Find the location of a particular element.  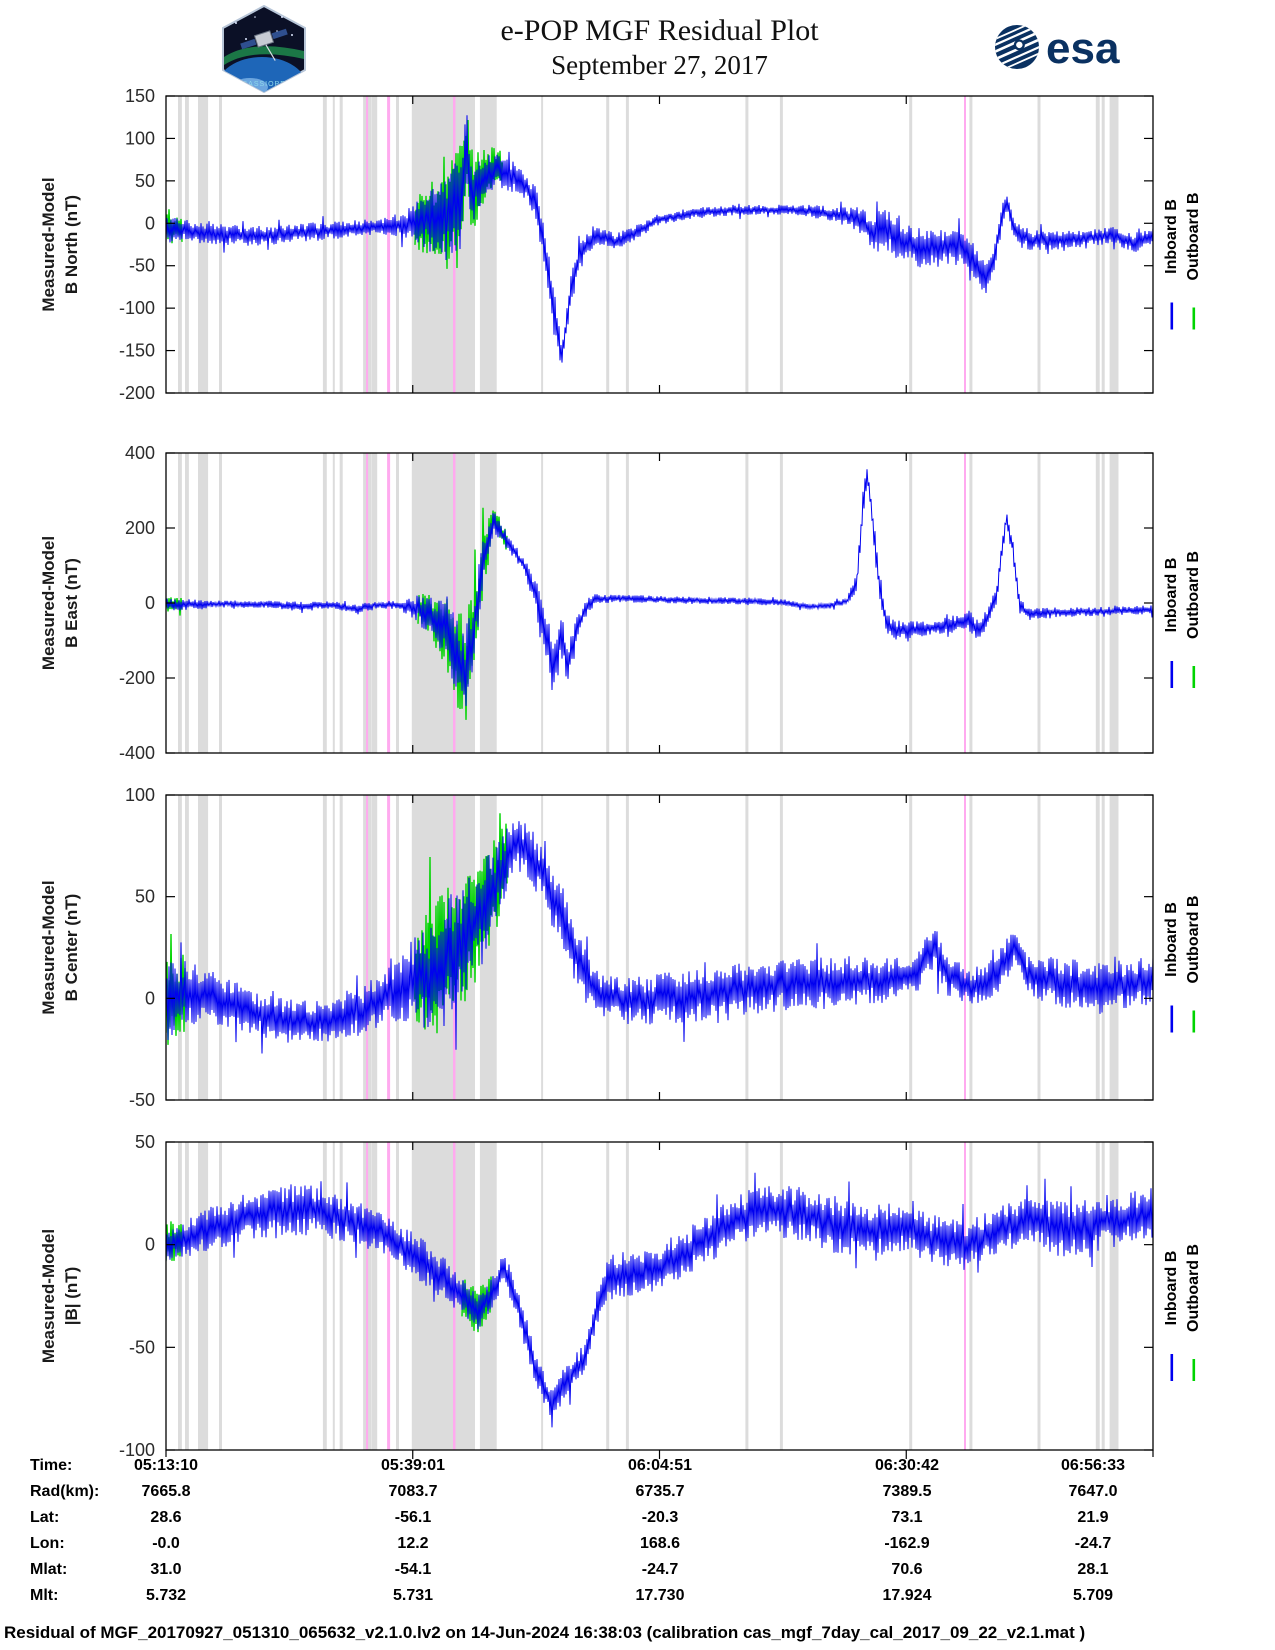

table-value: 17.924 is located at coordinates (907, 1595).